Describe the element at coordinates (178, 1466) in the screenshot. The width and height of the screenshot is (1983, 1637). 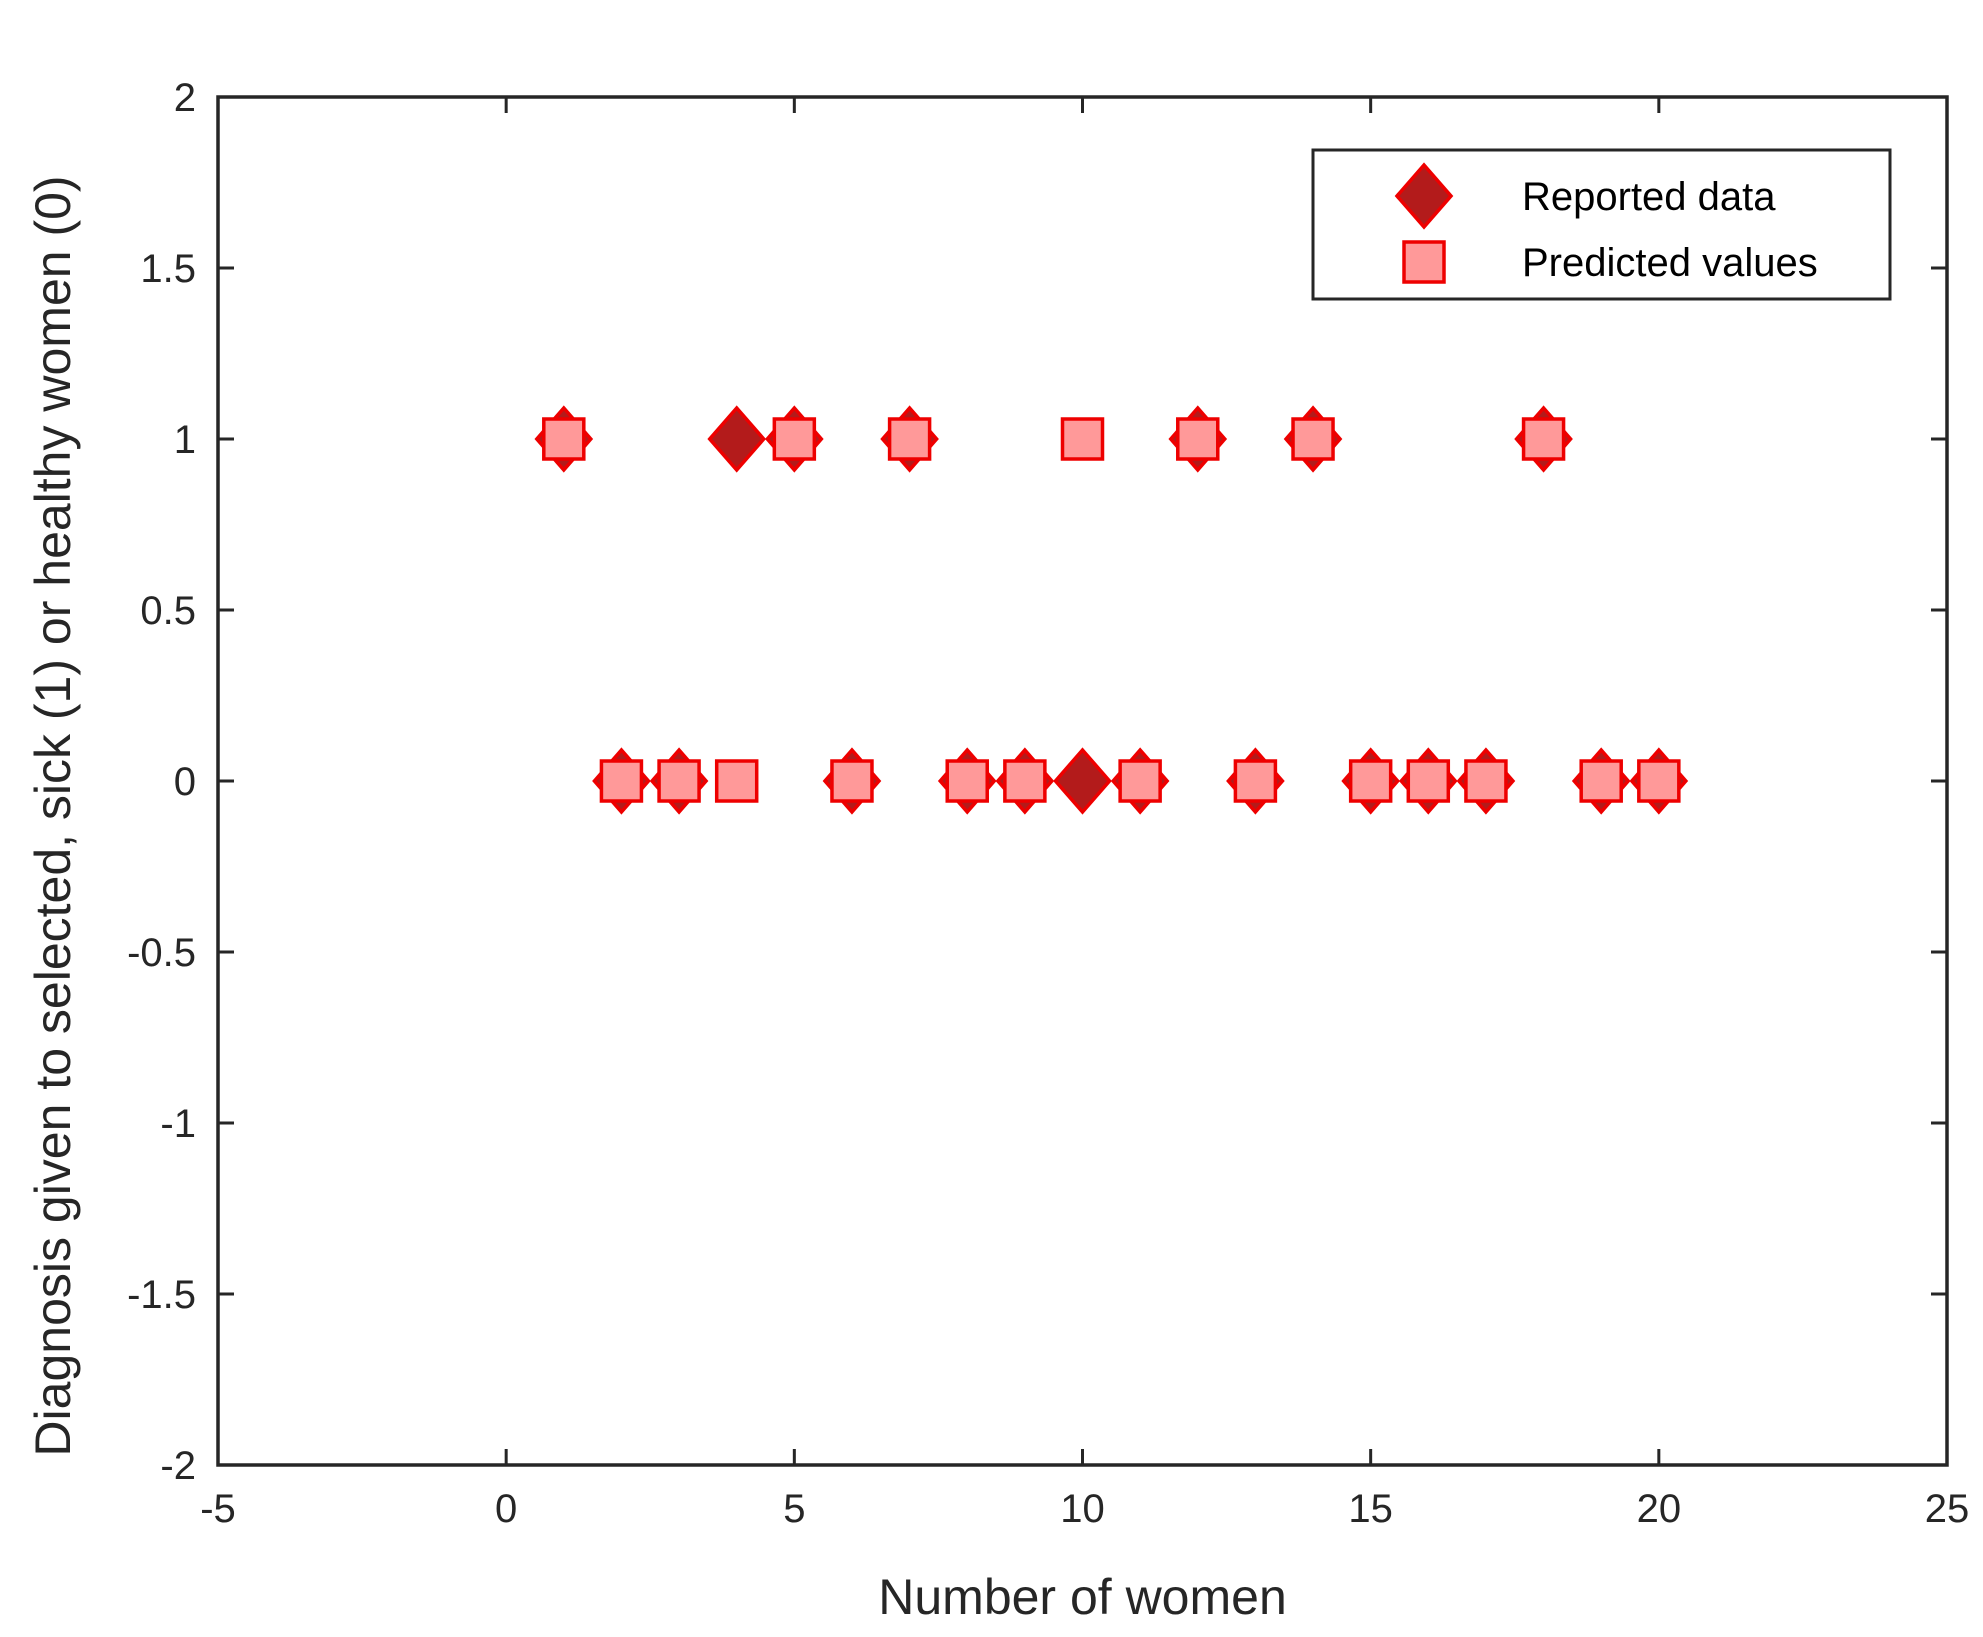
I see `y-tick-label: -2` at that location.